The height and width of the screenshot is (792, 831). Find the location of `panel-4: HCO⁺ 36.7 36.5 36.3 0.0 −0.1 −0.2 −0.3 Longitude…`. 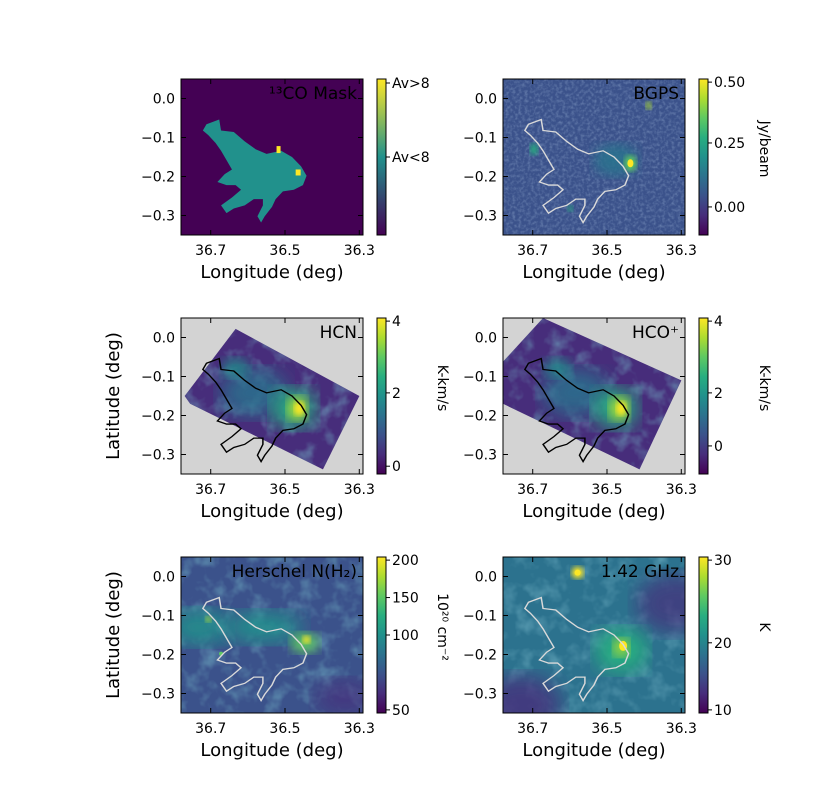

panel-4: HCO⁺ 36.7 36.5 36.3 0.0 −0.1 −0.2 −0.3 Longitude… is located at coordinates (617, 418).